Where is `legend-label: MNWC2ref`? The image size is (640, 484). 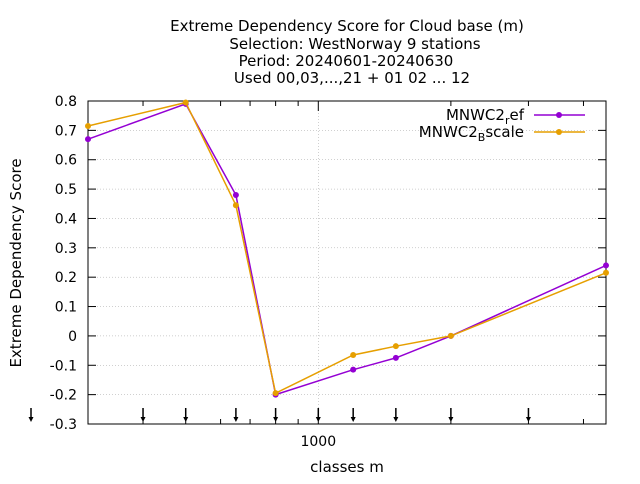 legend-label: MNWC2ref is located at coordinates (485, 116).